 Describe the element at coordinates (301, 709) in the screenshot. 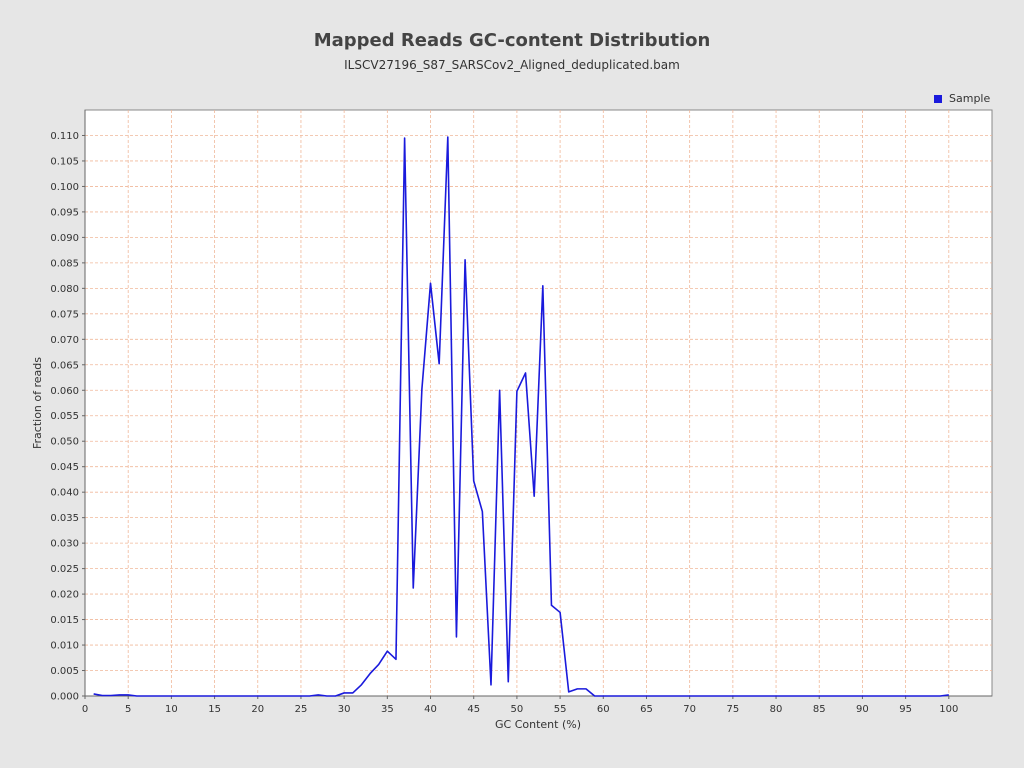

I see `x-tick-label: 25` at that location.